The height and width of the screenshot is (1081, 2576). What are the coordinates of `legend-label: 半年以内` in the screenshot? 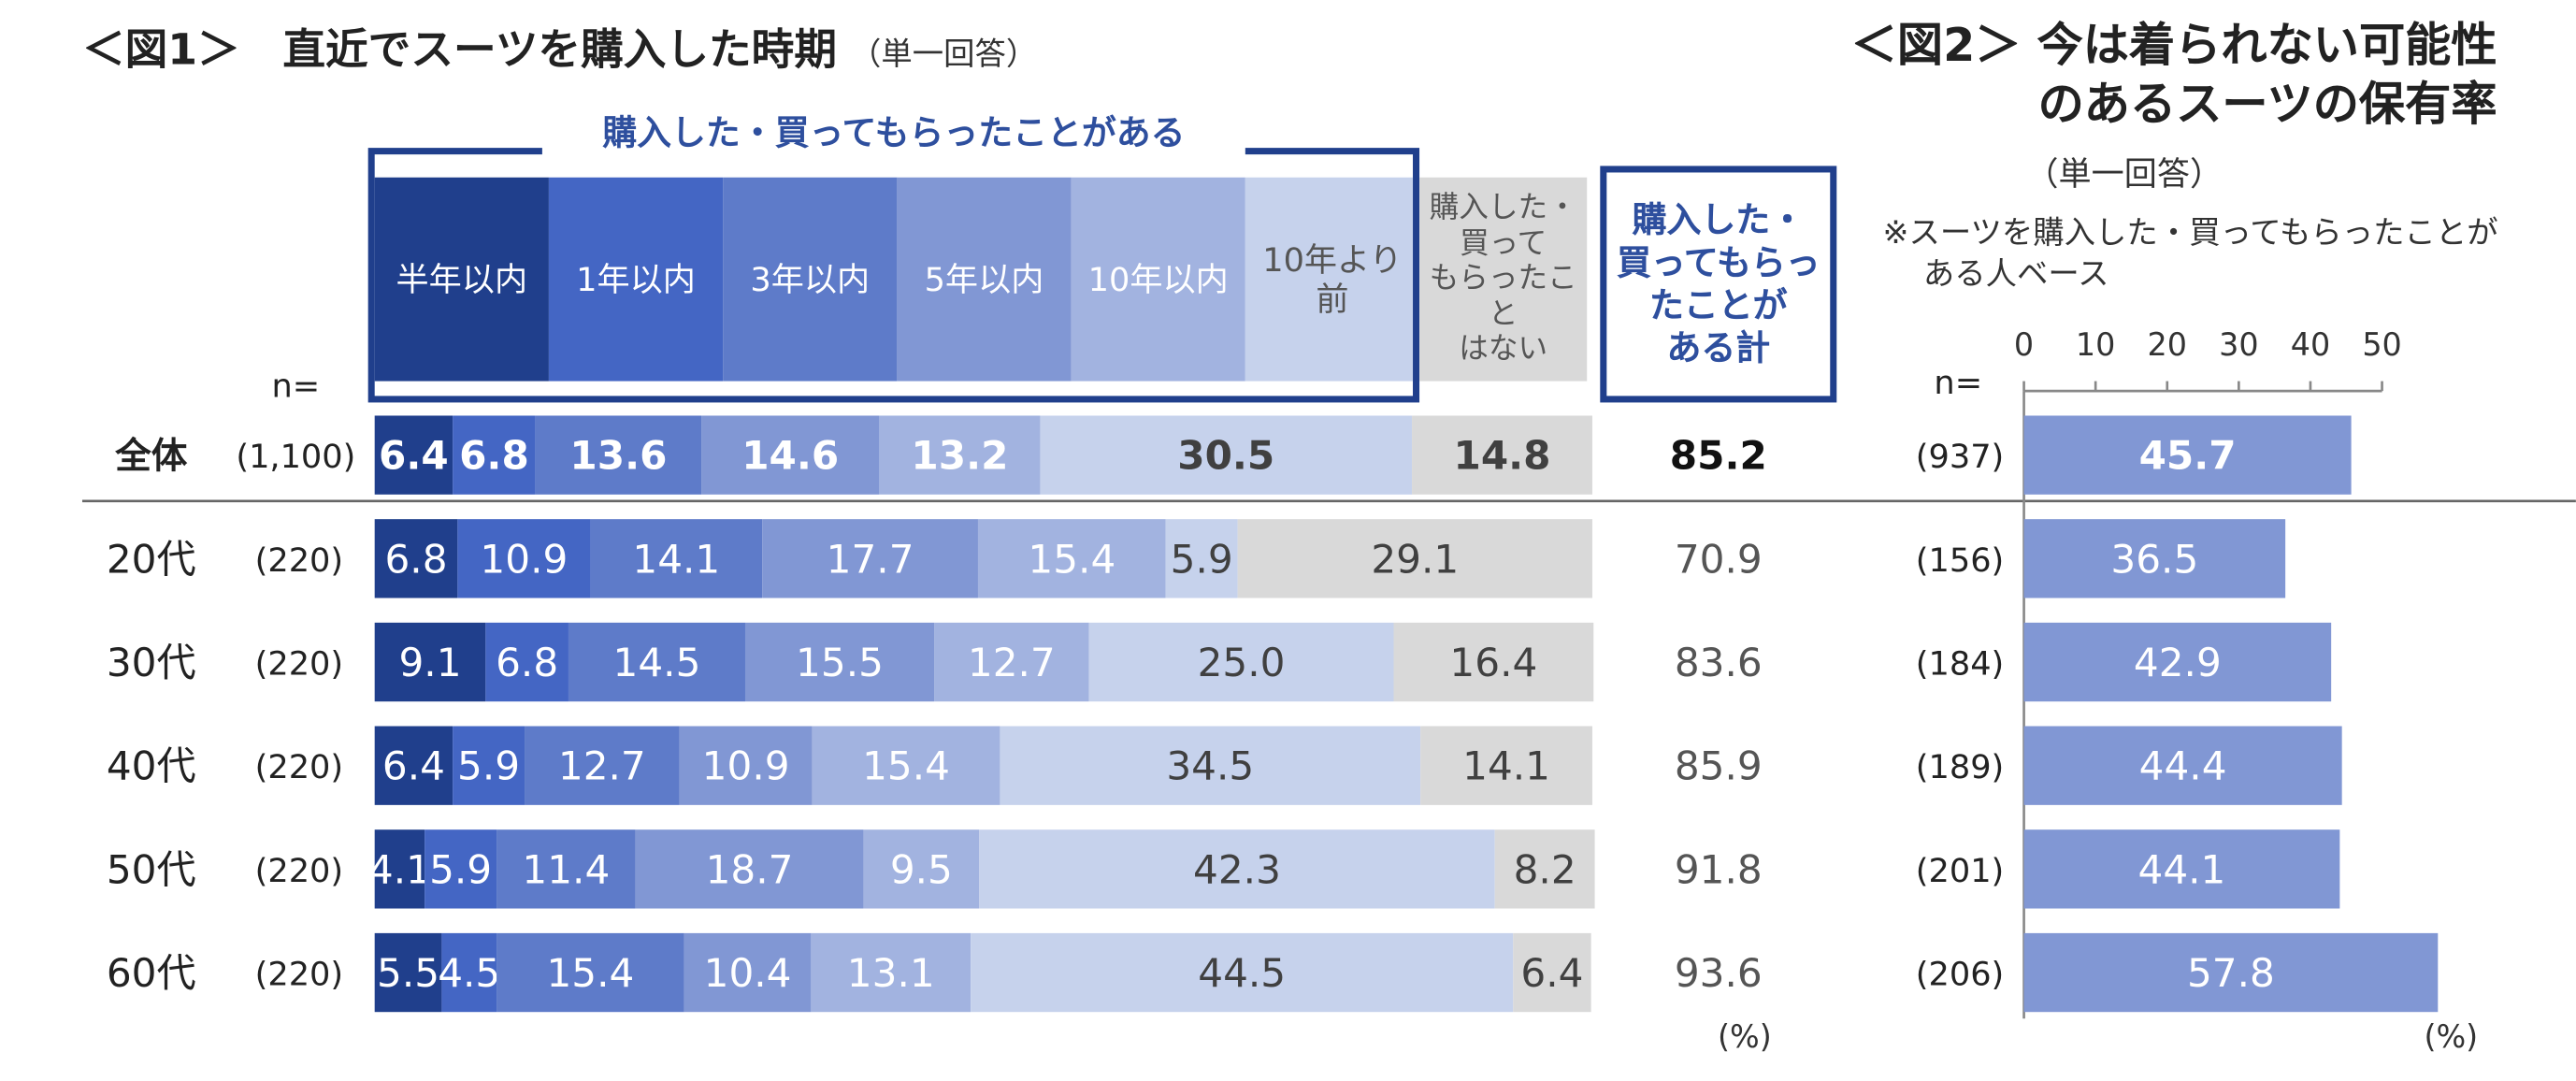 It's located at (462, 279).